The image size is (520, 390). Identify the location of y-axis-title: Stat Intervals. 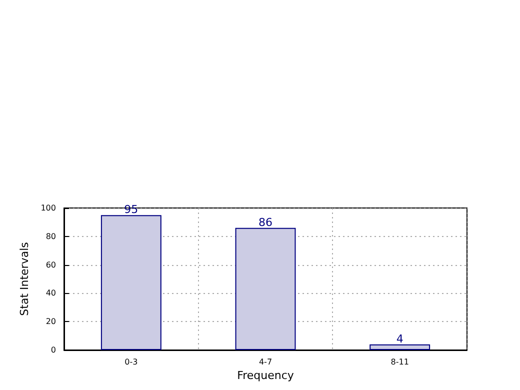
(24, 279).